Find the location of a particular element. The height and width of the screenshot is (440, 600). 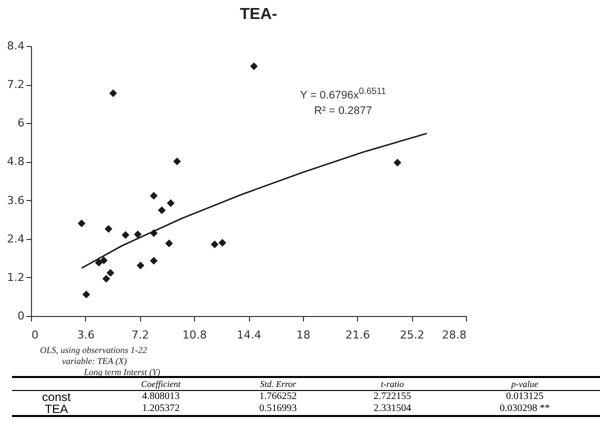

text: 0.516993 is located at coordinates (278, 409).